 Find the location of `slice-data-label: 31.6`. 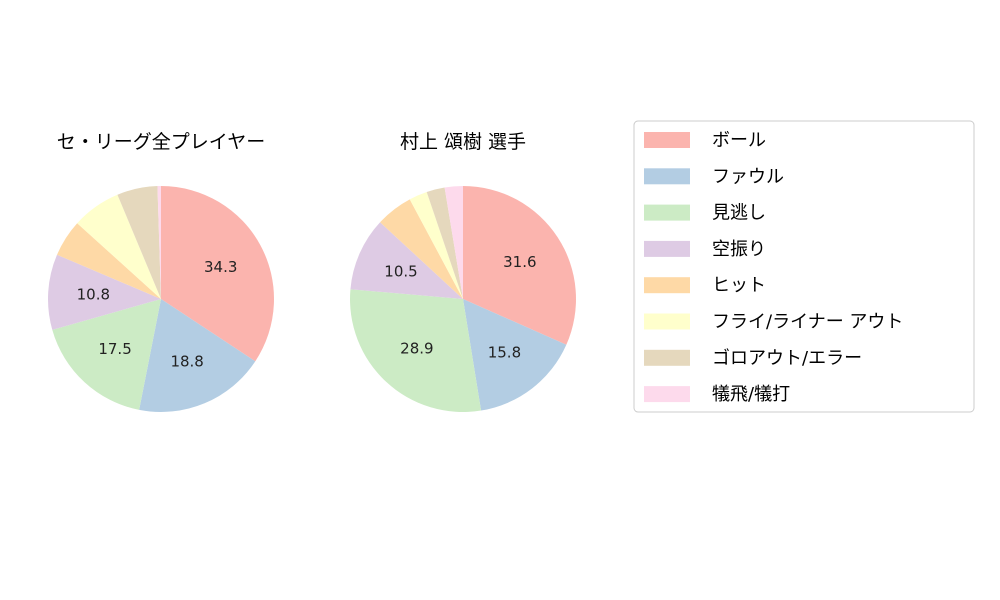

slice-data-label: 31.6 is located at coordinates (519, 262).